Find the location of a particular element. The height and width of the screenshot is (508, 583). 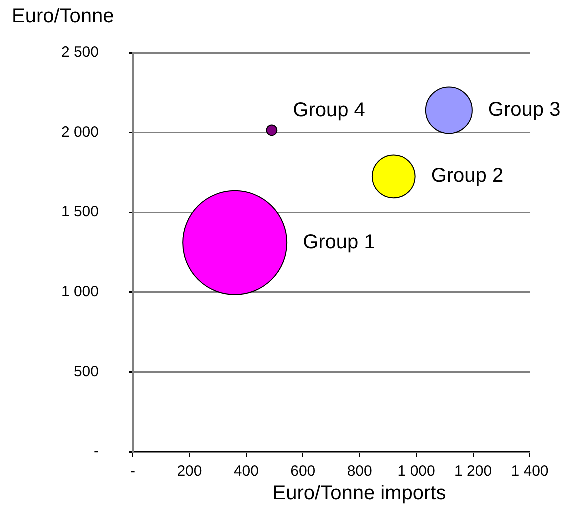

y-tick-label: 500 is located at coordinates (86, 371).